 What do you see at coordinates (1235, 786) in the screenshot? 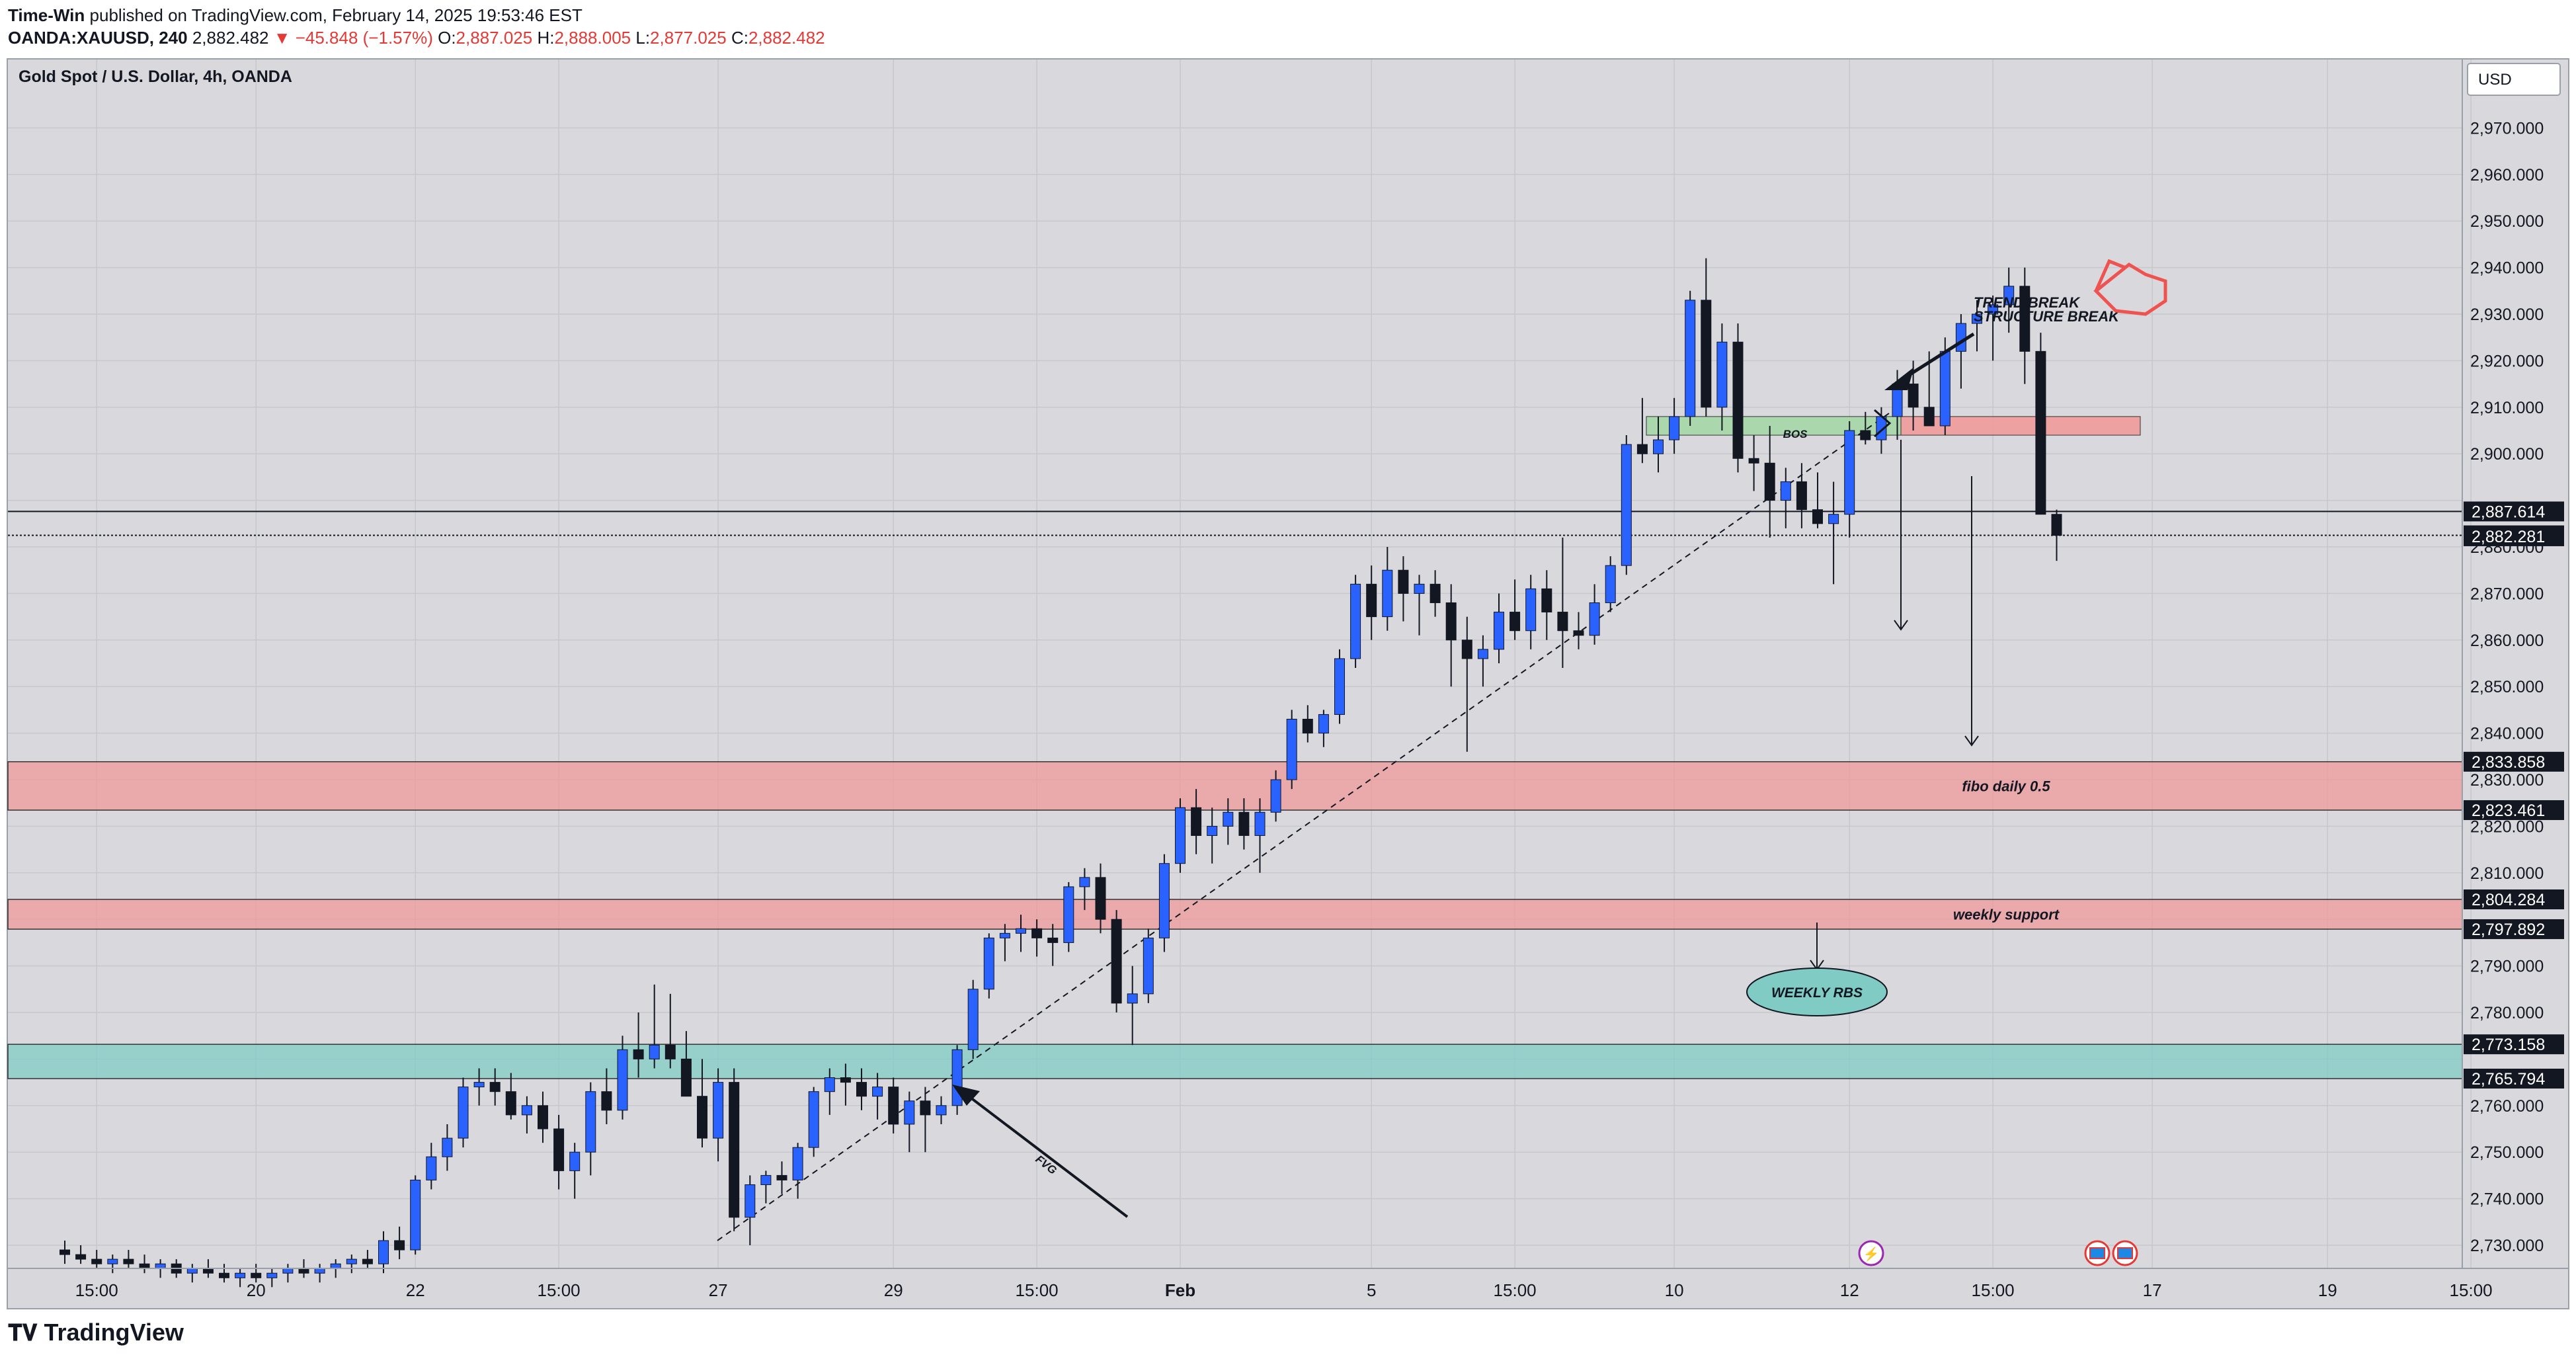
I see `fibo-zone` at bounding box center [1235, 786].